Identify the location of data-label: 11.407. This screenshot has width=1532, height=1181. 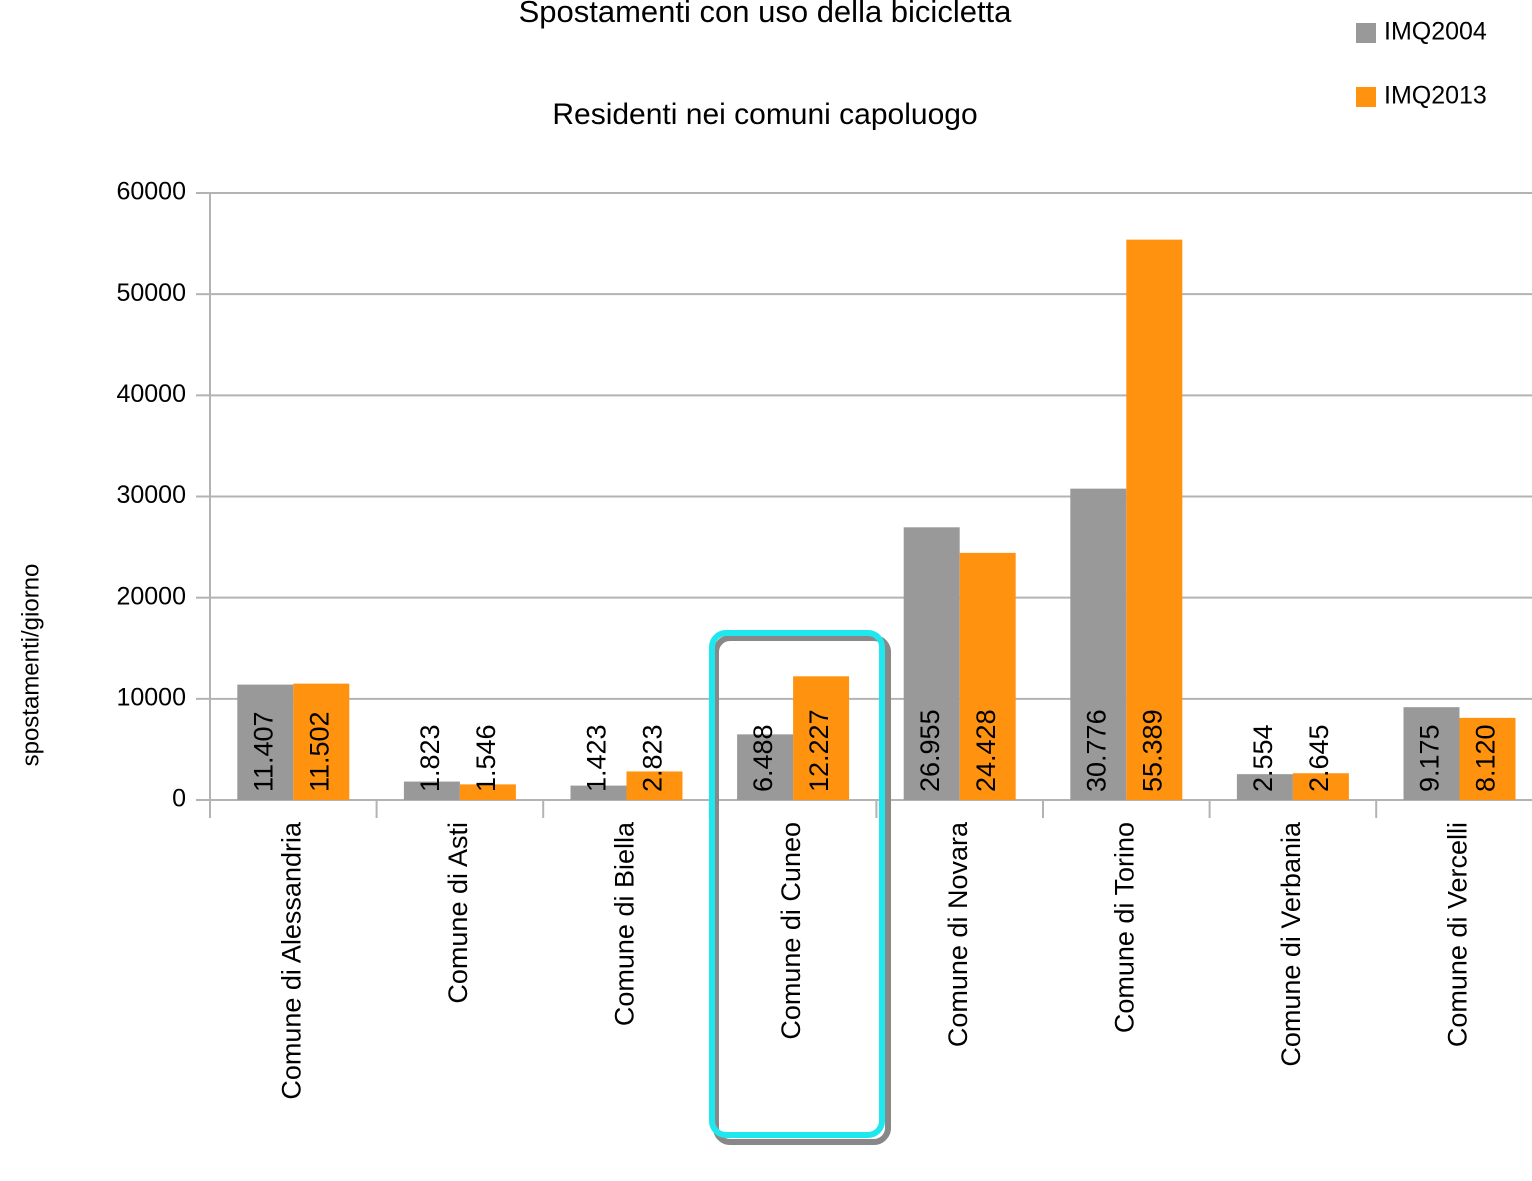
(263, 751).